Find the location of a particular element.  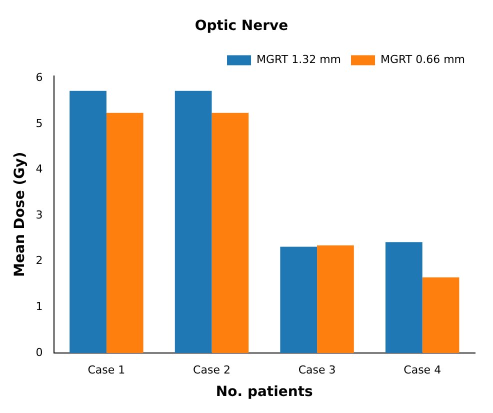

legend-label: MGRT 1.32 mm is located at coordinates (299, 59).